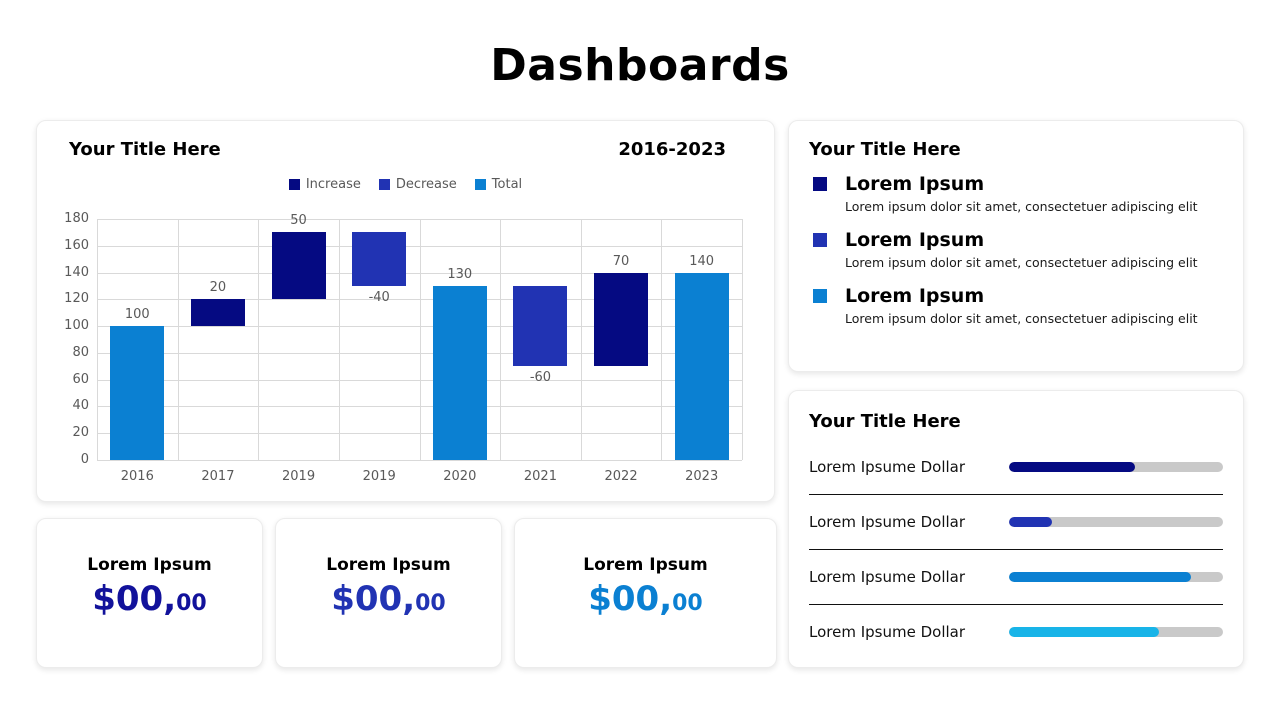 The image size is (1280, 720). Describe the element at coordinates (333, 184) in the screenshot. I see `legend-label: Increase` at that location.